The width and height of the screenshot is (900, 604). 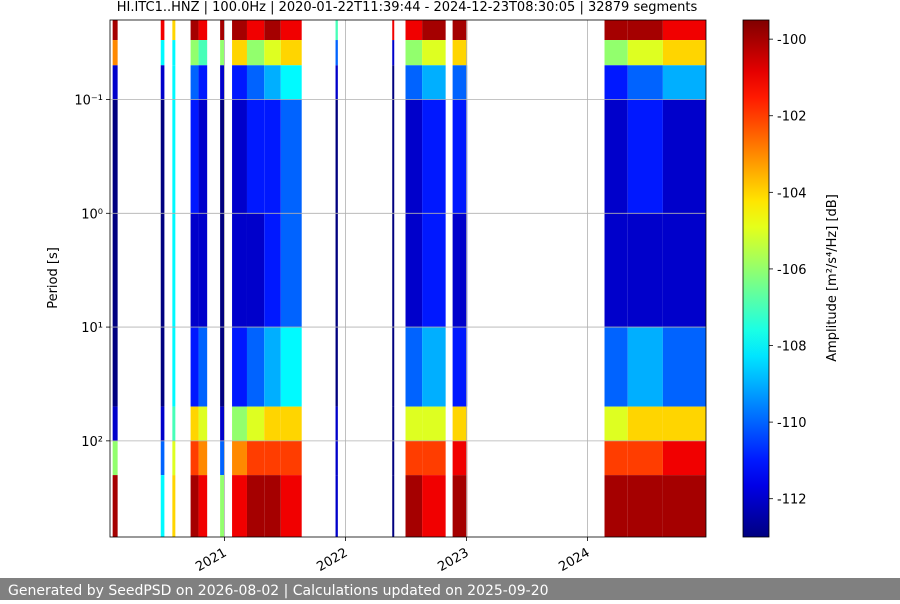 I want to click on colorbar-tick-label: -102, so click(x=792, y=117).